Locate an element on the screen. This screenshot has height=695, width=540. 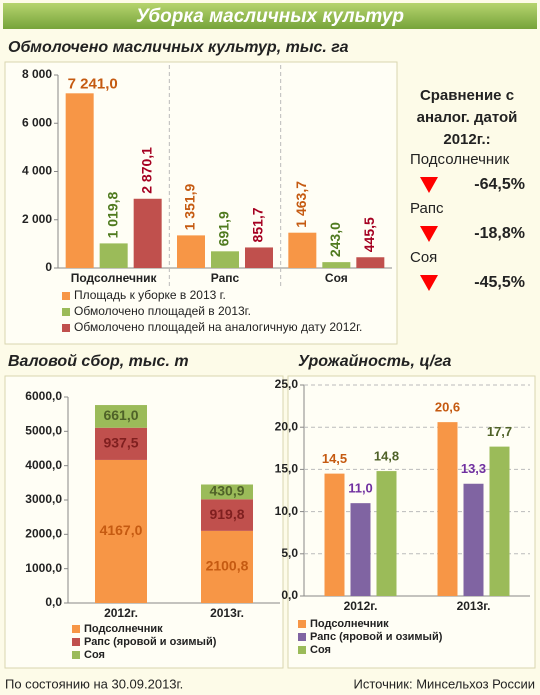
data-label: 919,8 is located at coordinates (226, 514).